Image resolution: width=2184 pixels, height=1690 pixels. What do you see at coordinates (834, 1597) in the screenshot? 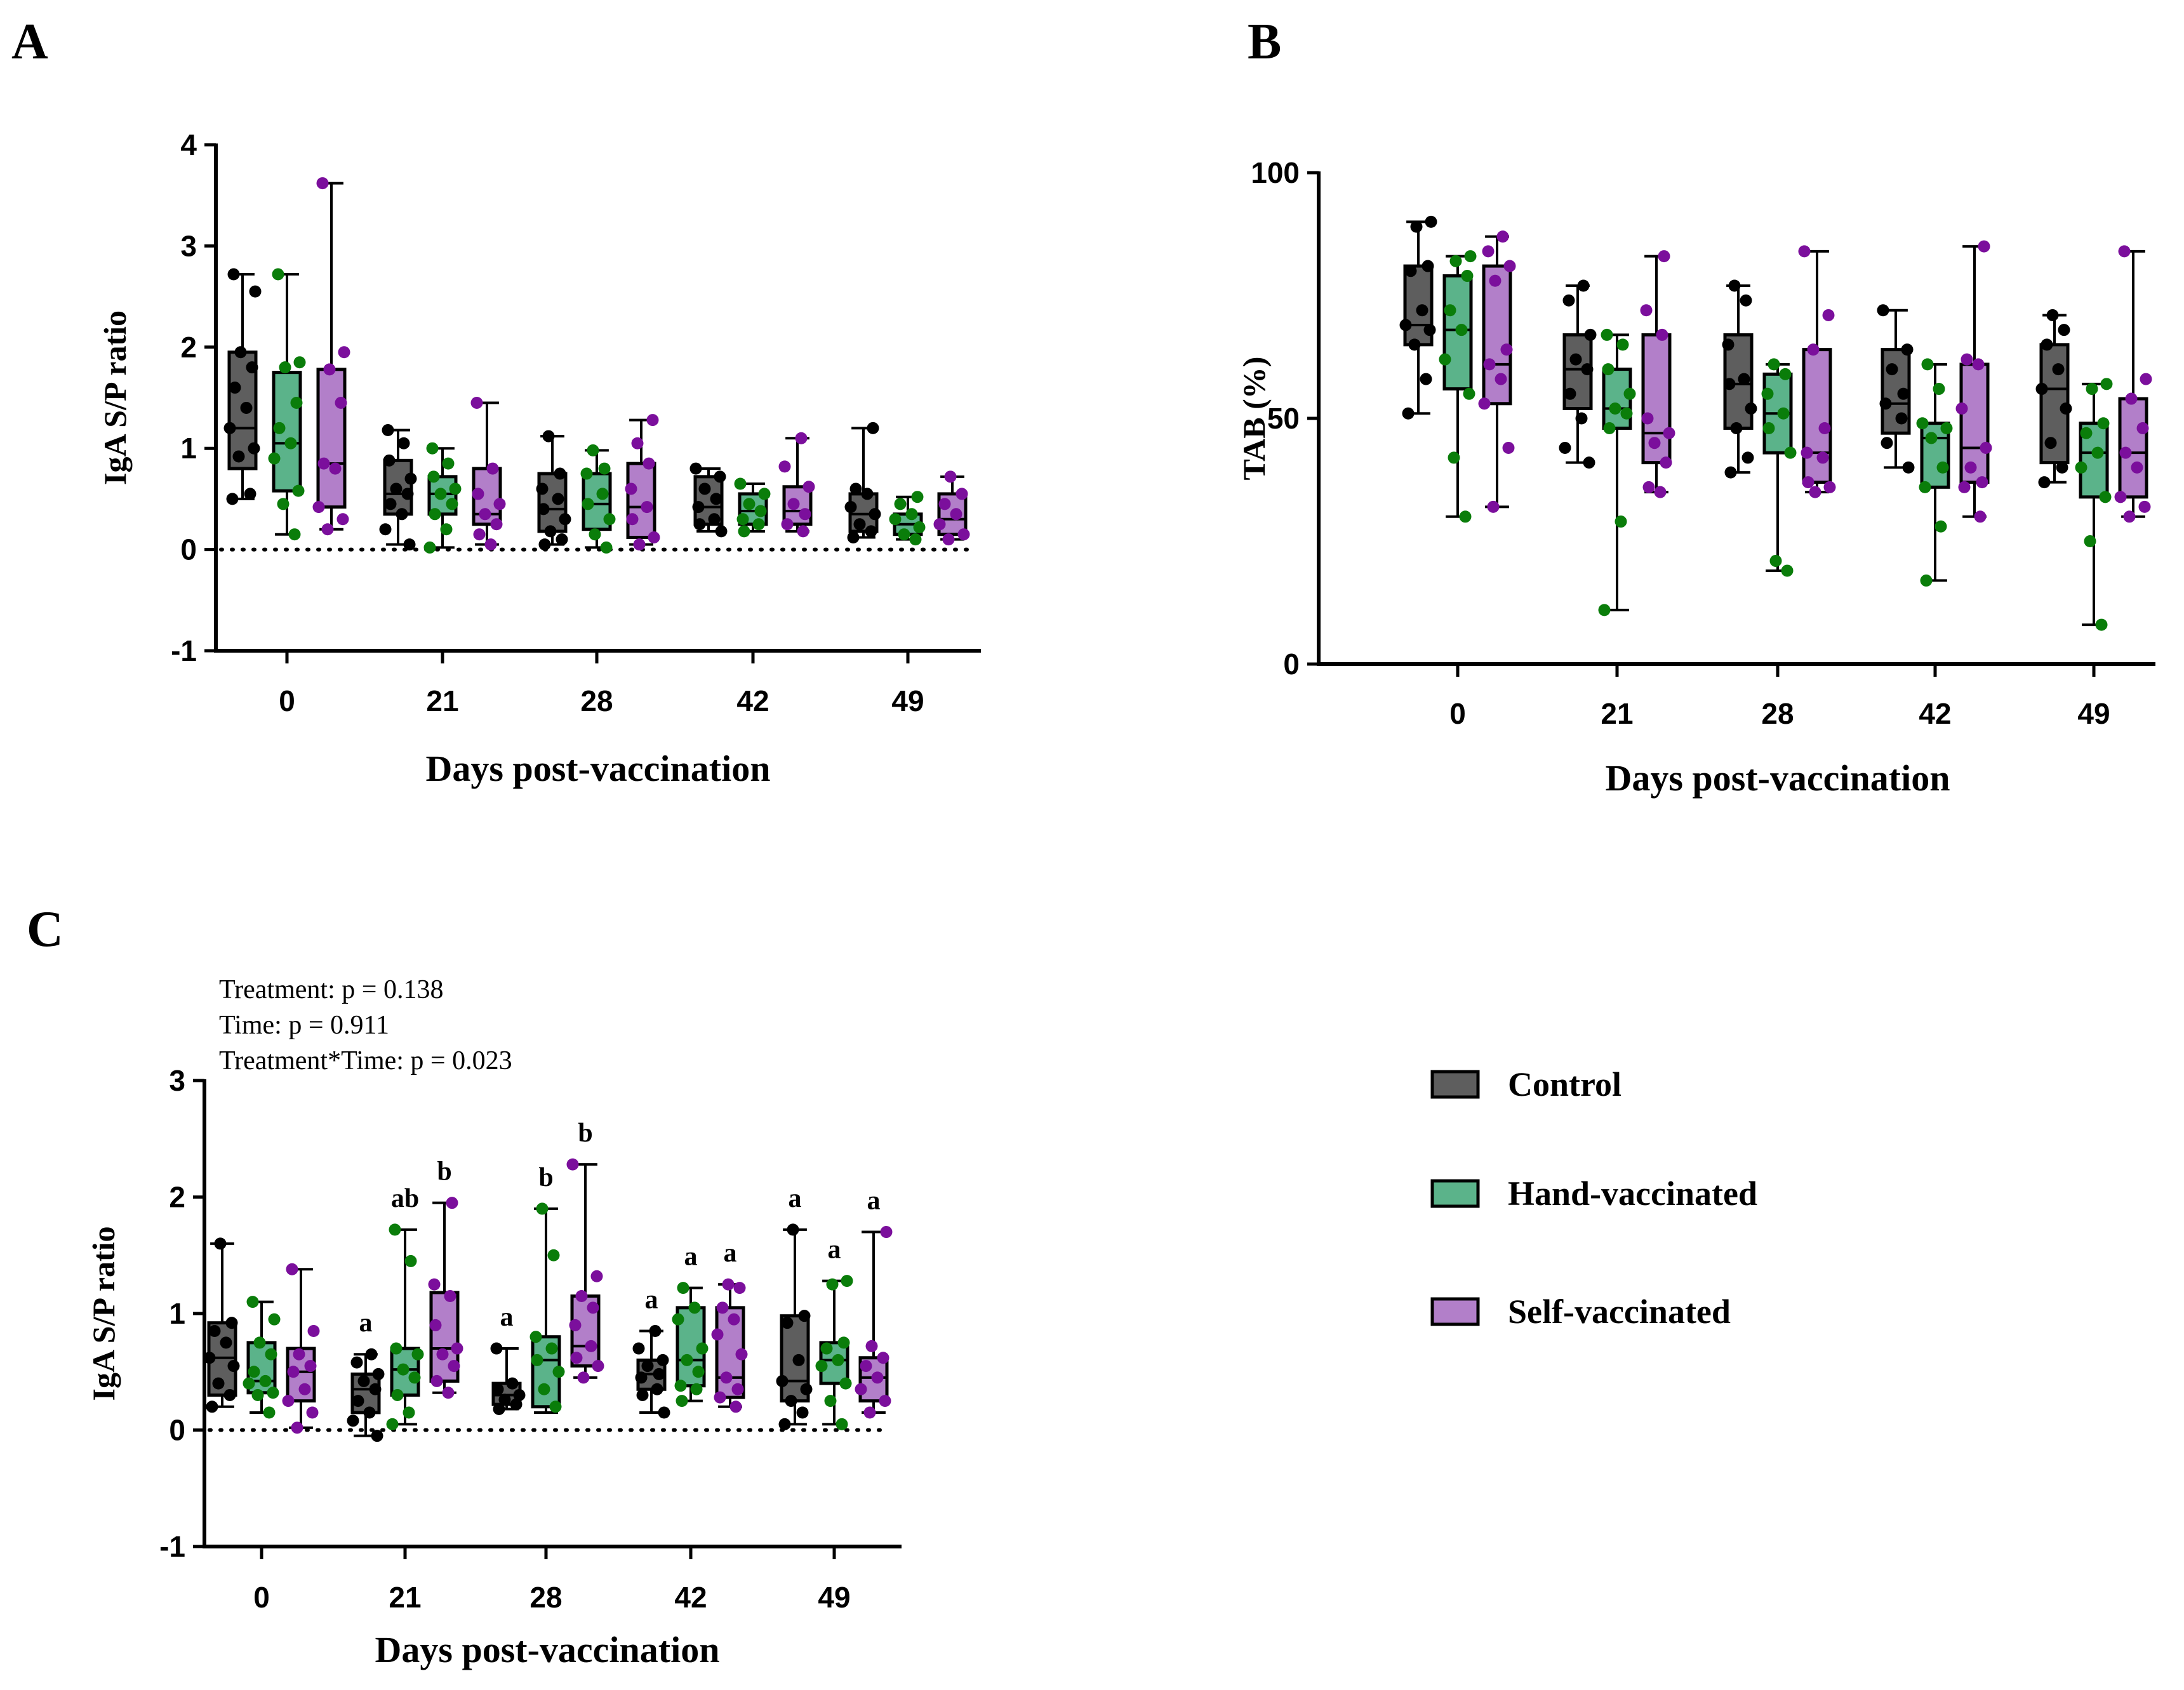
I see `x-tick-label-c: 49` at bounding box center [834, 1597].